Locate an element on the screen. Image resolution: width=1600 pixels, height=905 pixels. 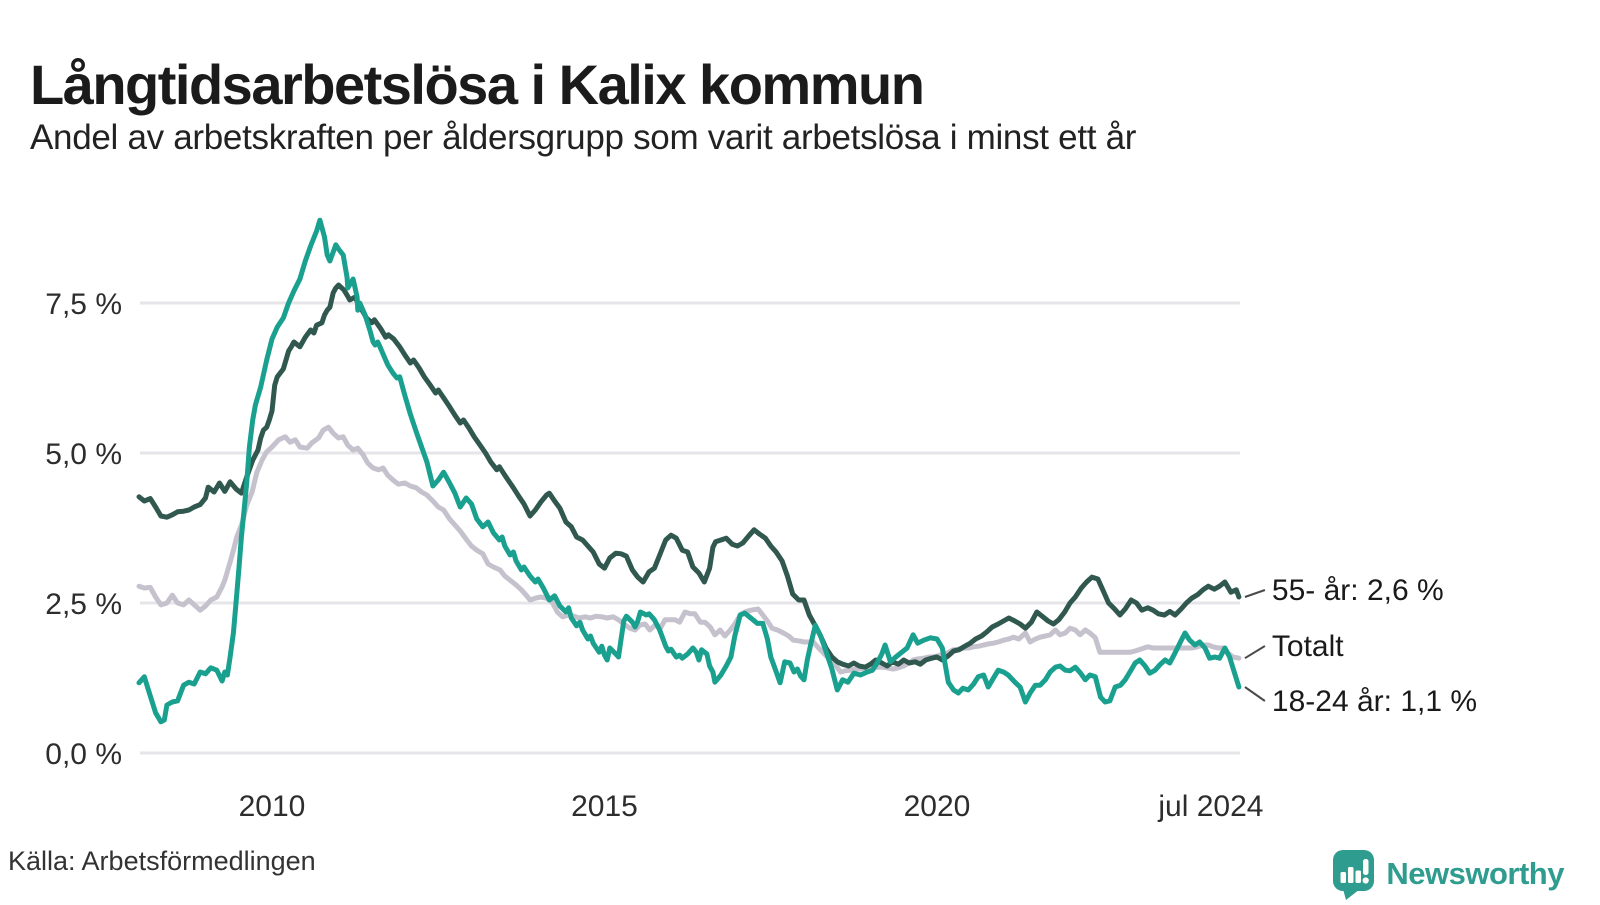
x-axis-tick-label: 2010 is located at coordinates (272, 806).